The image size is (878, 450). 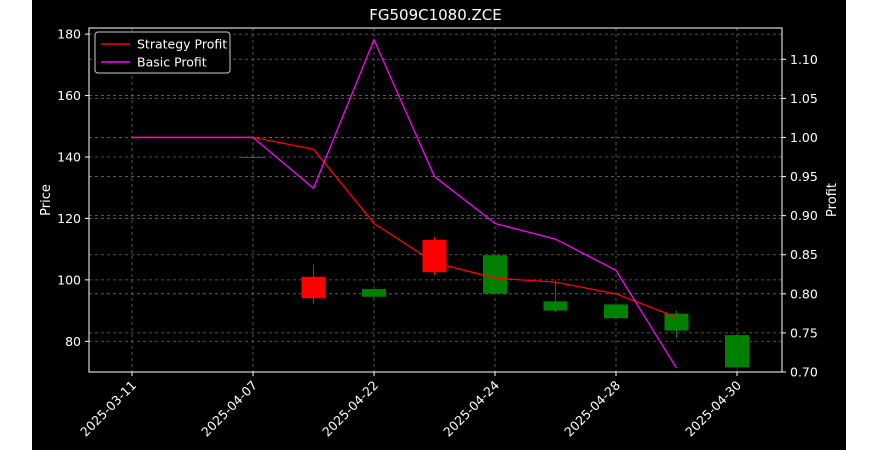 I want to click on y-tick-label-left: 180, so click(x=69, y=34).